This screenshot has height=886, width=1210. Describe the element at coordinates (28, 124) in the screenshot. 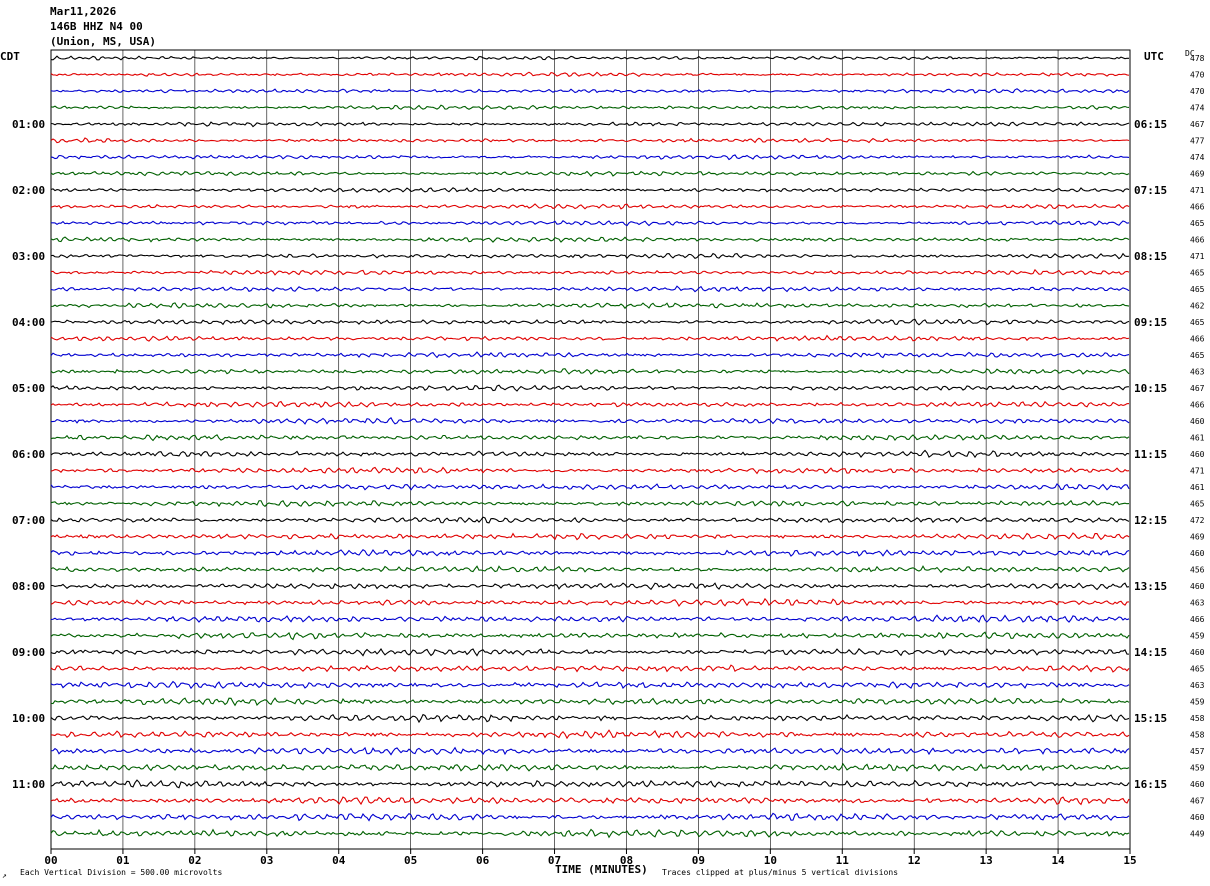

I see `left-hour-label: 01:00` at that location.